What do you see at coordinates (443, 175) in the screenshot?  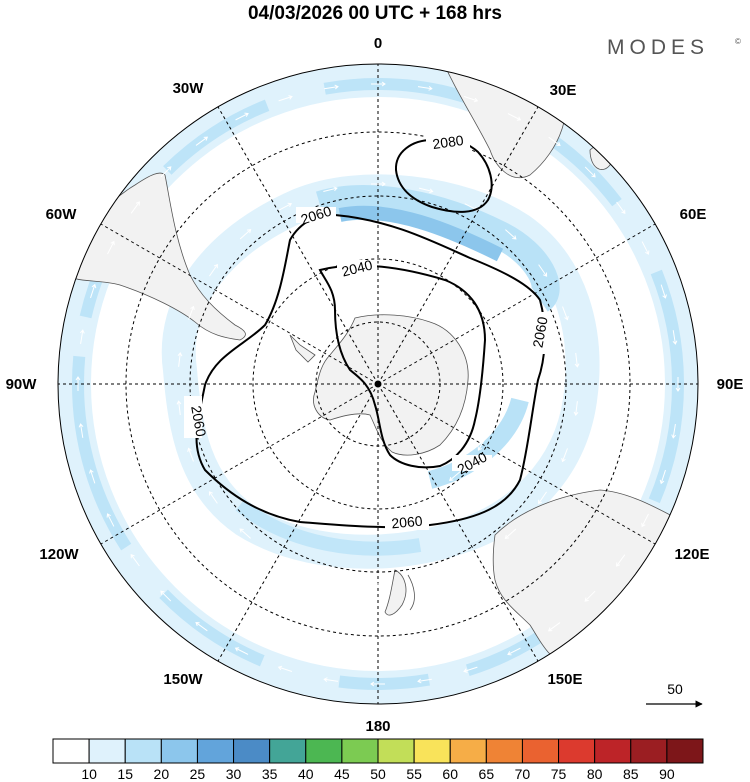 I see `contour-2080` at bounding box center [443, 175].